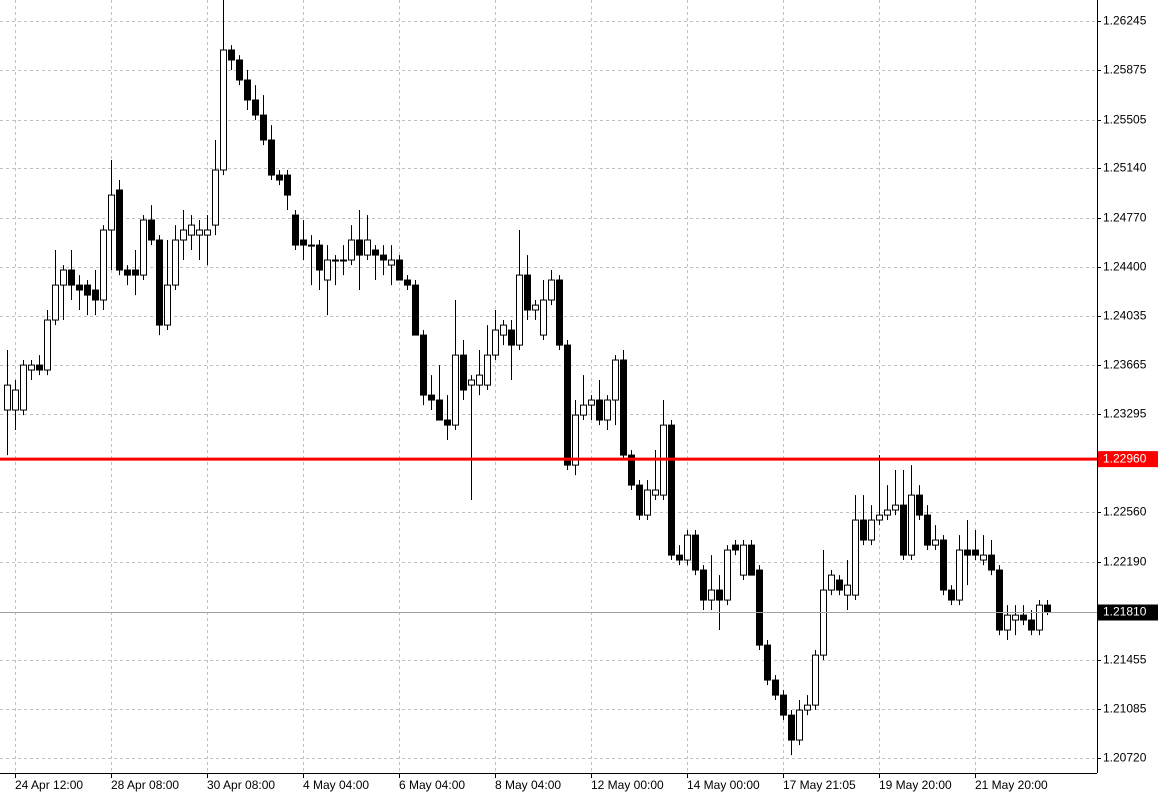 Image resolution: width=1163 pixels, height=793 pixels. Describe the element at coordinates (336, 785) in the screenshot. I see `x-tick-label: 4 May 04:00` at that location.